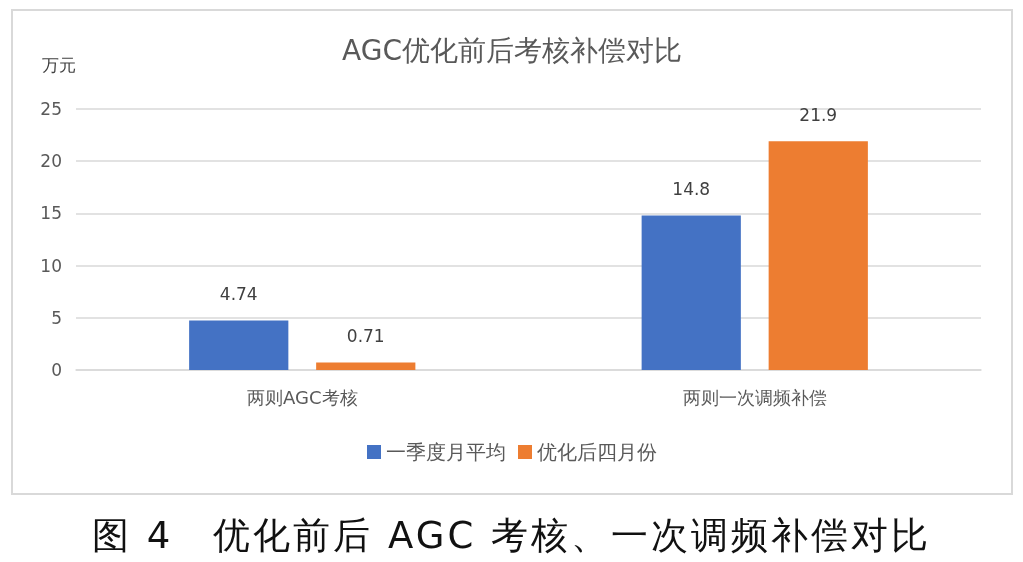  Describe the element at coordinates (238, 294) in the screenshot. I see `data-label: 4.74` at that location.